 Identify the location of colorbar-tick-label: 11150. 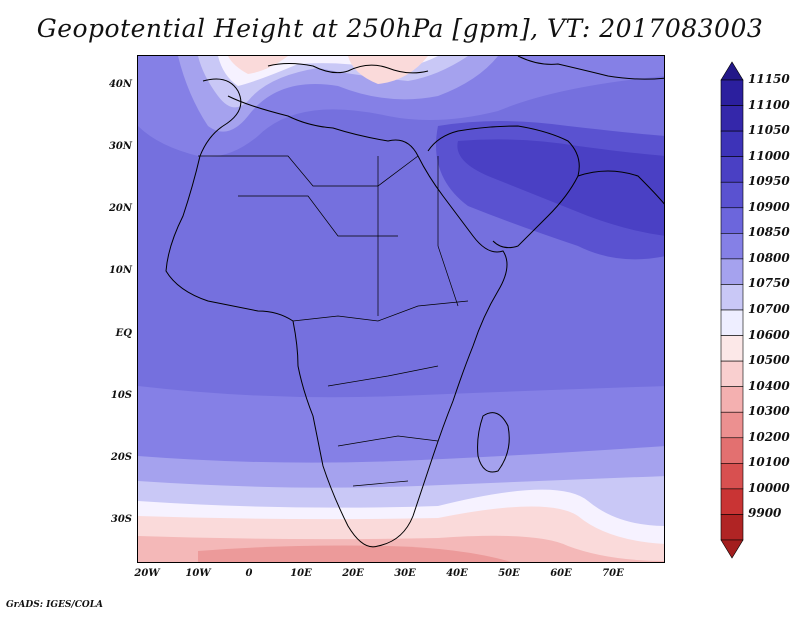
(769, 79).